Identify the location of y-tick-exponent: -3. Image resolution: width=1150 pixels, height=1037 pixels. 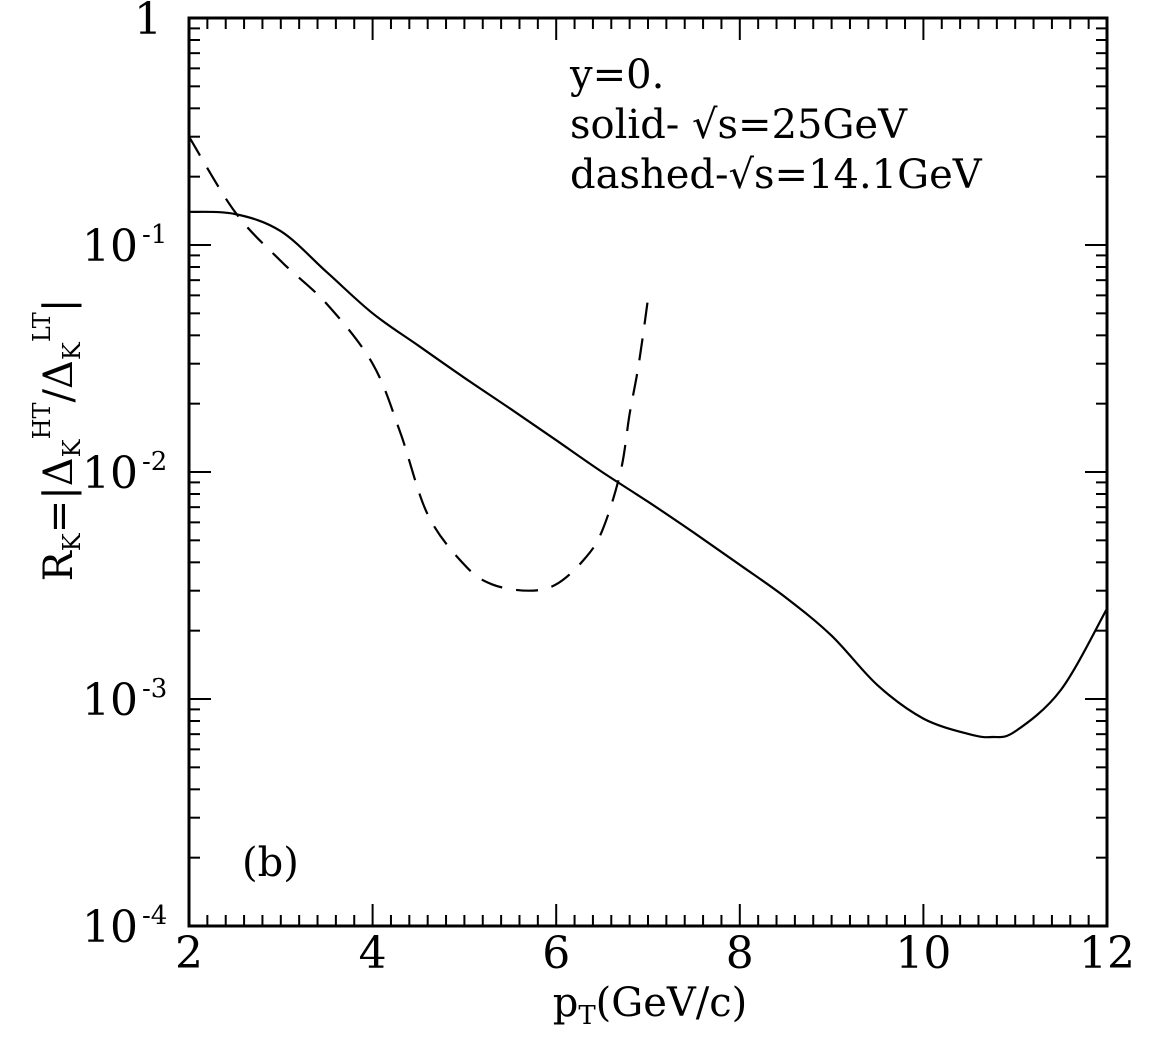
(154, 689).